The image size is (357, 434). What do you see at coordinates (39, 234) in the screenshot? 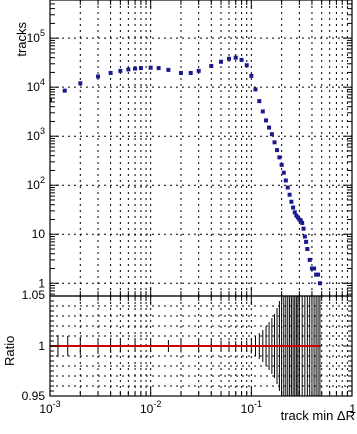
I see `y-tick-label: 10` at bounding box center [39, 234].